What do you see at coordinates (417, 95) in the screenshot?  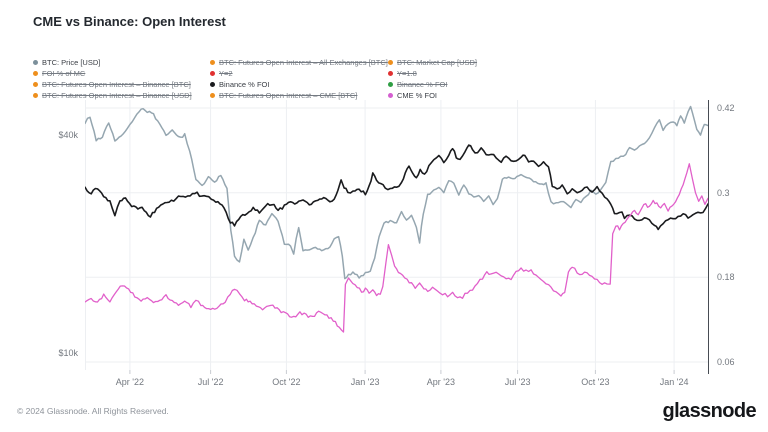 I see `legend-item-label: CME % FOI` at bounding box center [417, 95].